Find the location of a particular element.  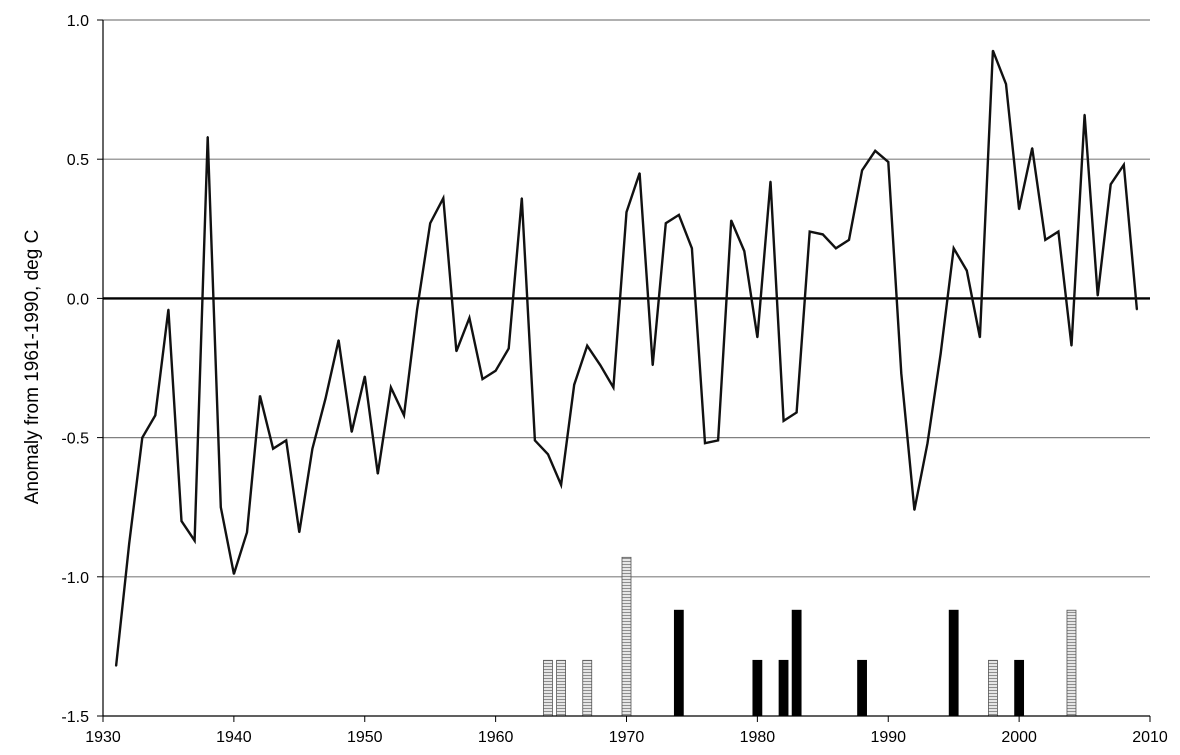

x-tick-label: 1940 is located at coordinates (234, 737).